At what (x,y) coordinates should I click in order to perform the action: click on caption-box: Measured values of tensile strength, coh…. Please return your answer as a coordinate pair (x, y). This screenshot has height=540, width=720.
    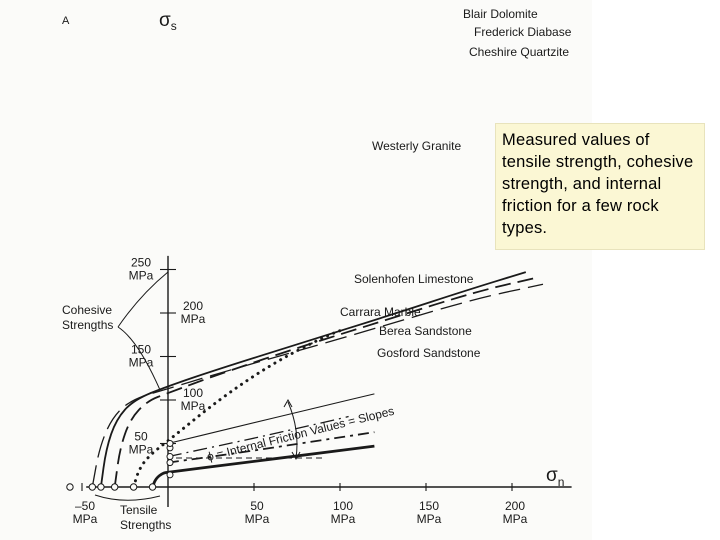
    Looking at the image, I should click on (600, 186).